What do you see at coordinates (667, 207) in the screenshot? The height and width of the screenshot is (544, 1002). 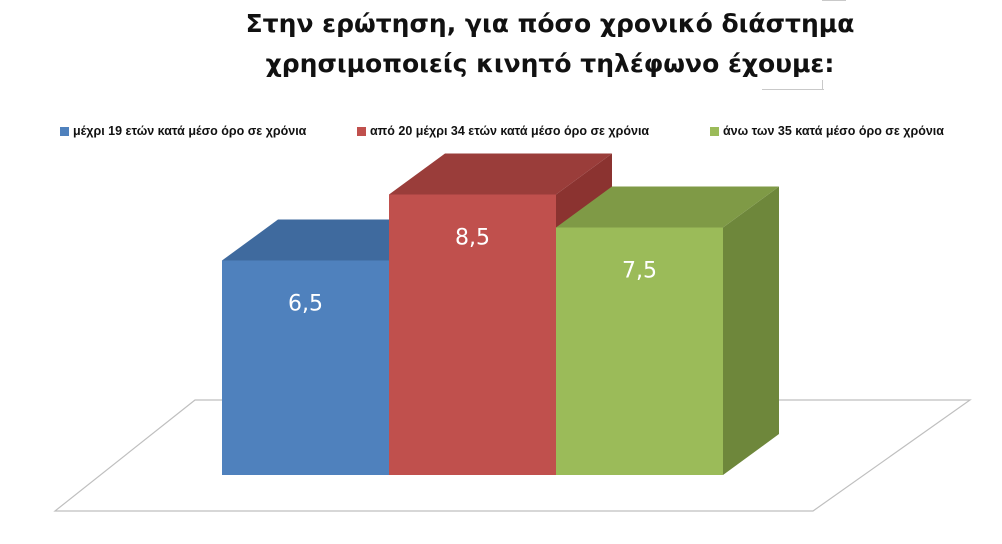 I see `bar-series-3-top` at bounding box center [667, 207].